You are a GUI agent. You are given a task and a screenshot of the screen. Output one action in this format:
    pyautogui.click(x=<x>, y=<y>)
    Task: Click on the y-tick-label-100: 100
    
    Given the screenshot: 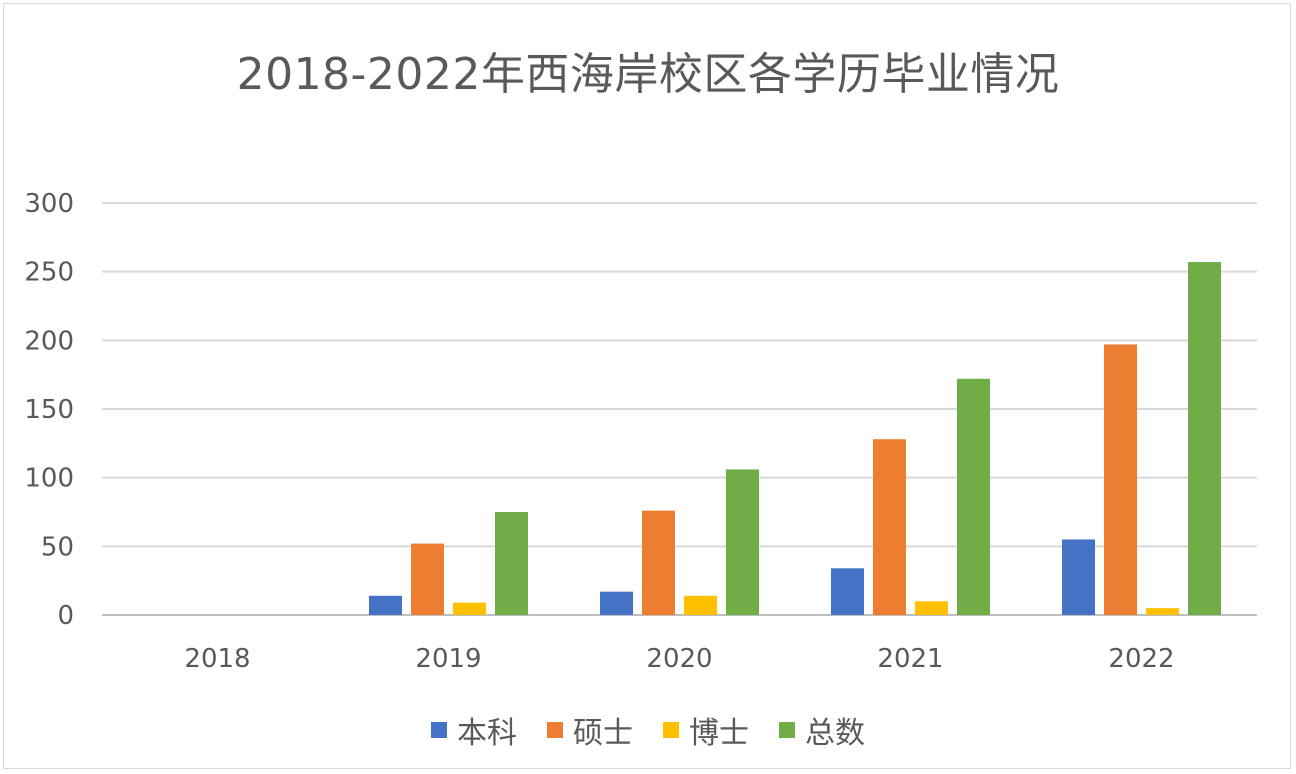 What is the action you would take?
    pyautogui.click(x=49, y=479)
    